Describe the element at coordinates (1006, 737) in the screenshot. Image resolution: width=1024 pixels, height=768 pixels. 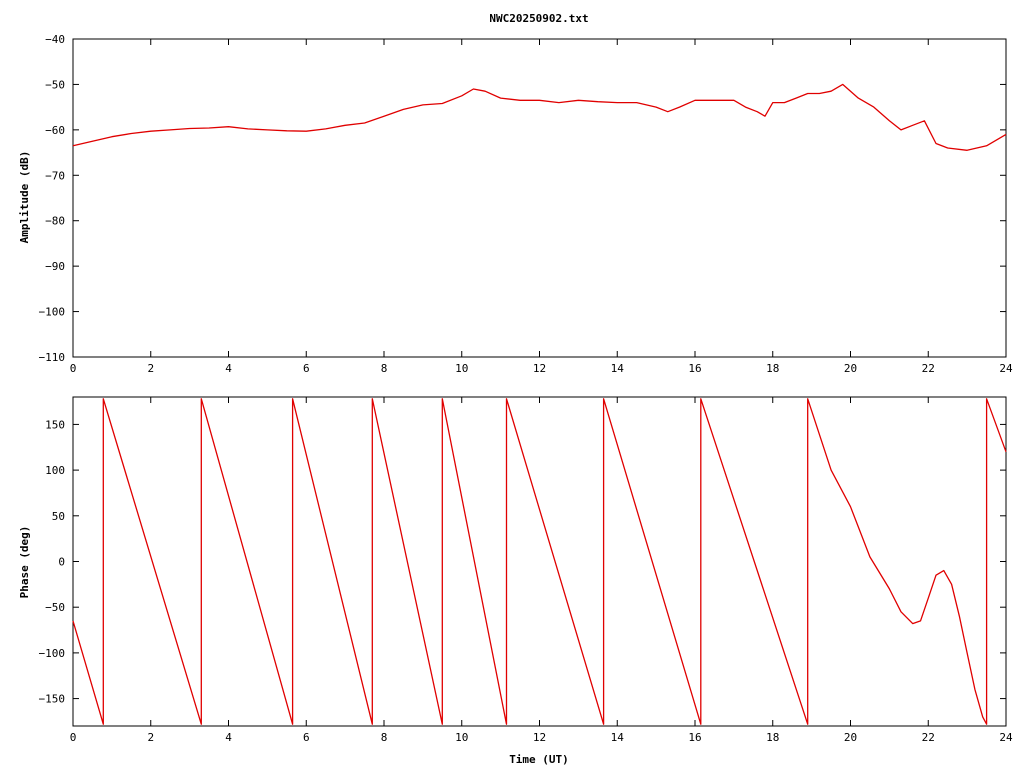
I see `phase-x-tick-label: 24` at that location.